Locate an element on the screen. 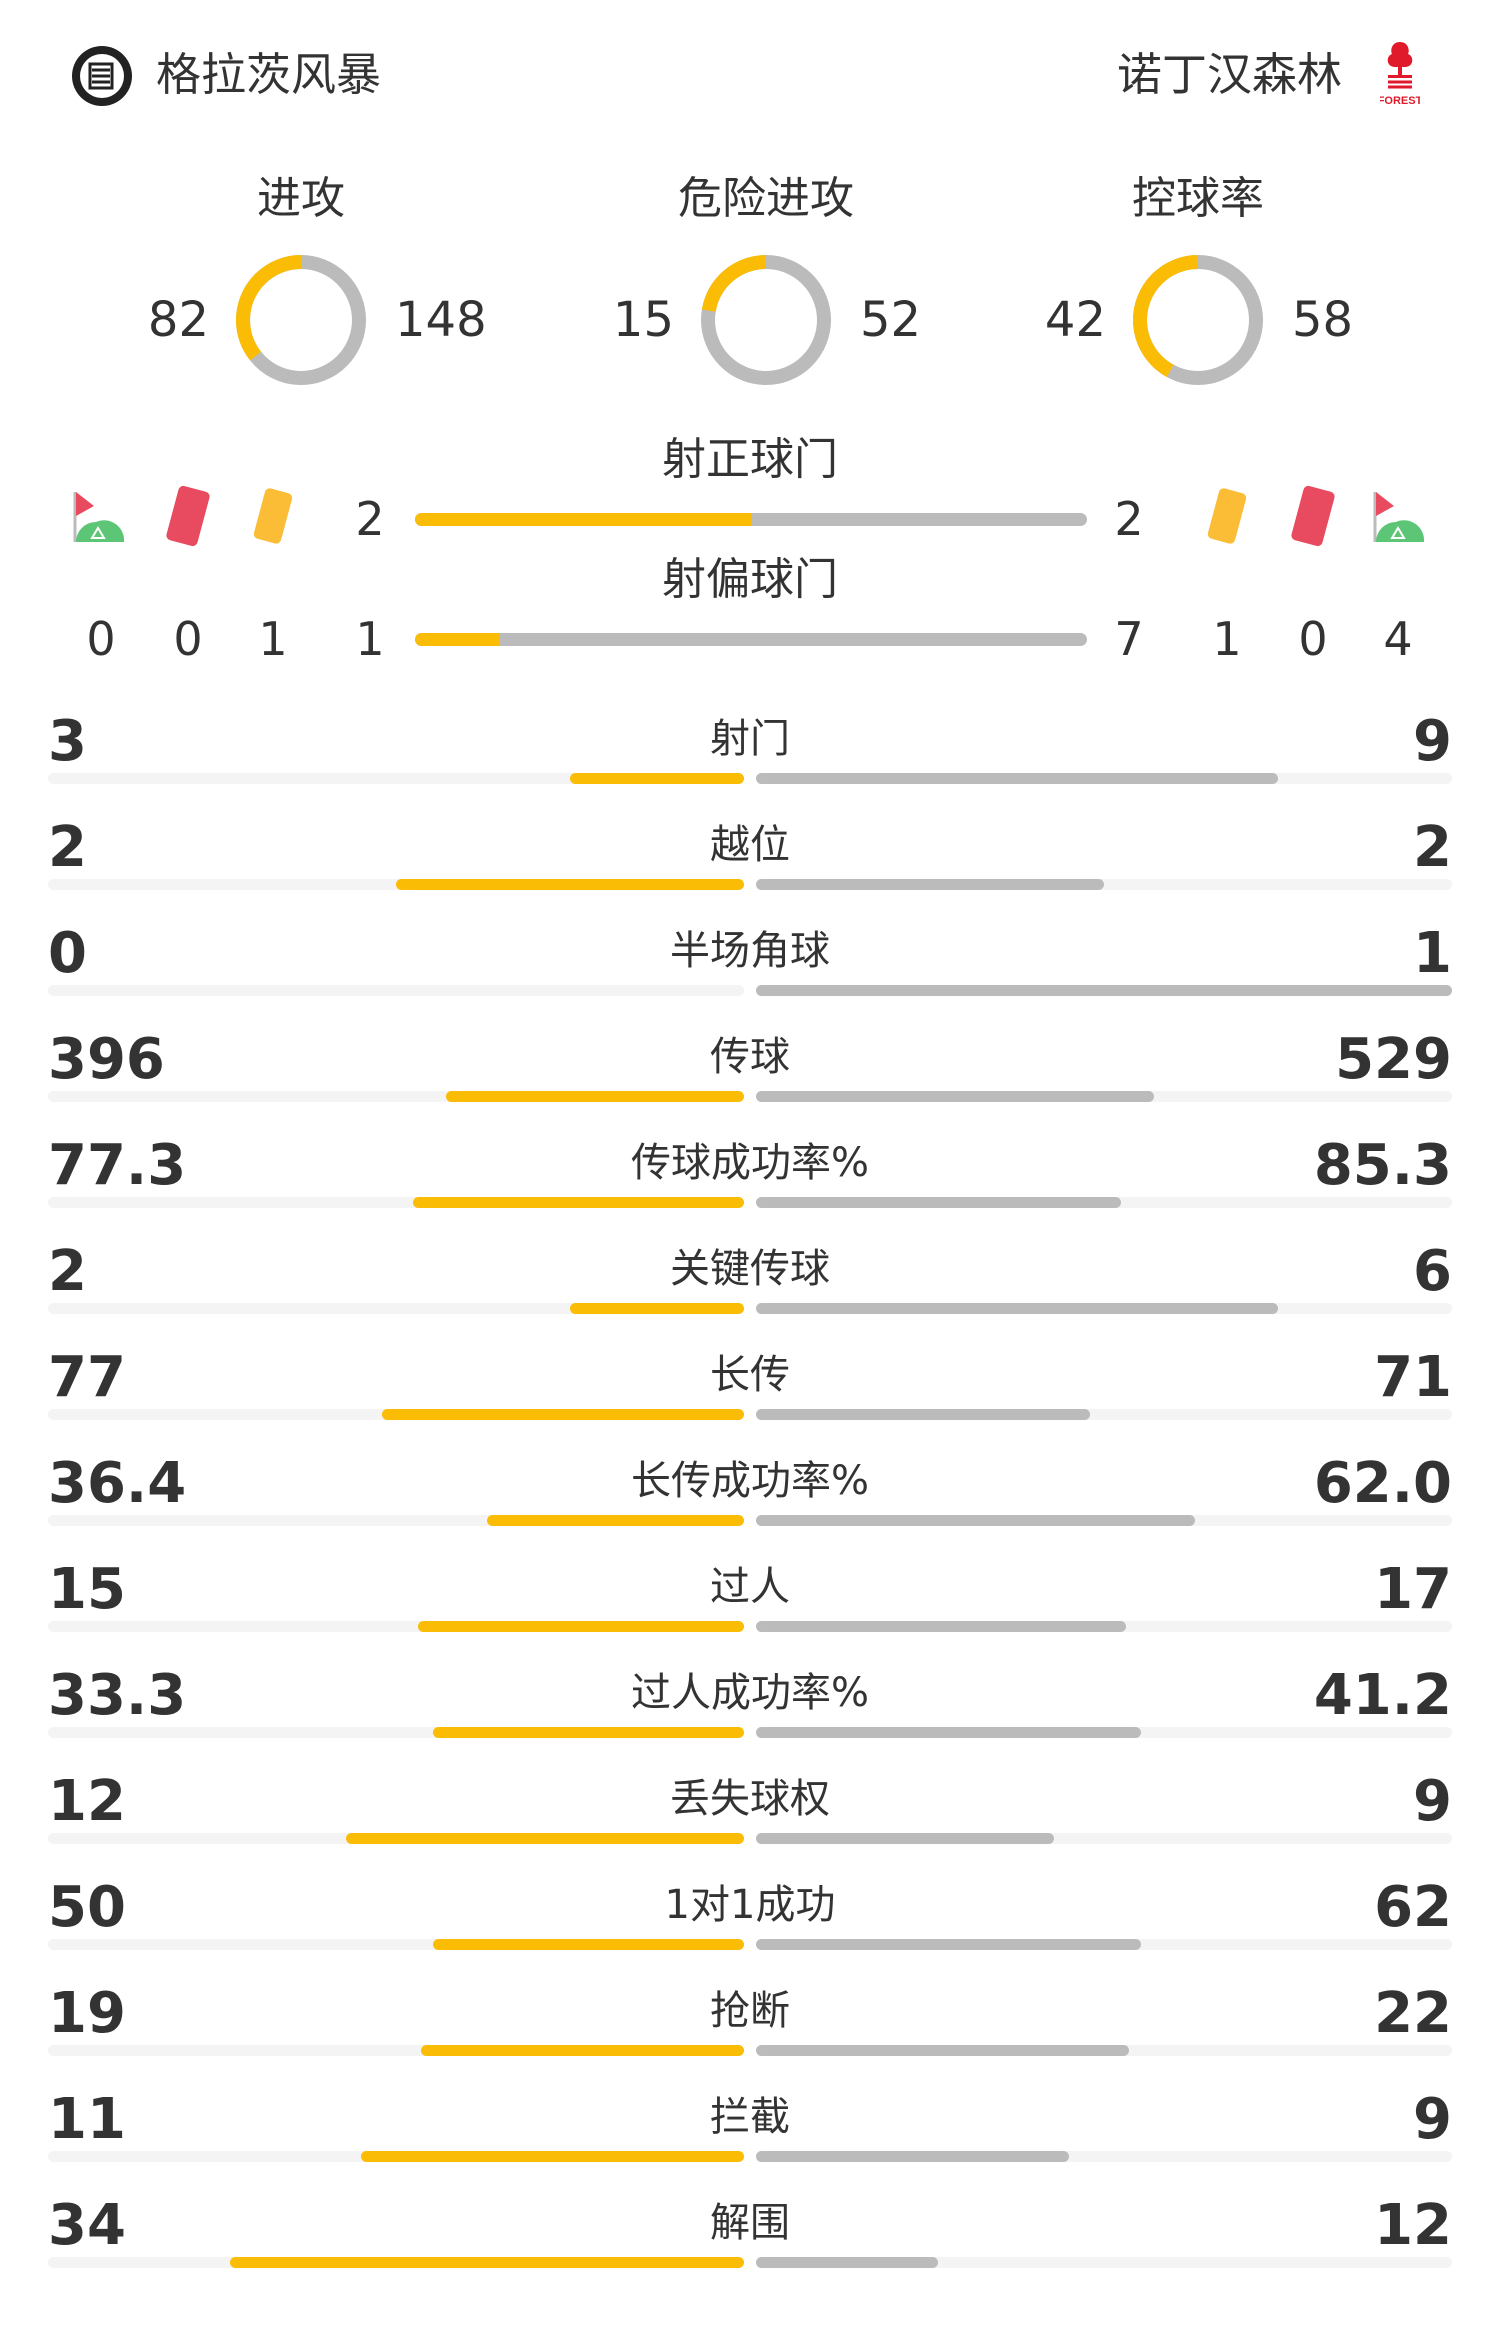 This screenshot has height=2350, width=1500. stat-row: 50 1对1成功 62 is located at coordinates (750, 1929).